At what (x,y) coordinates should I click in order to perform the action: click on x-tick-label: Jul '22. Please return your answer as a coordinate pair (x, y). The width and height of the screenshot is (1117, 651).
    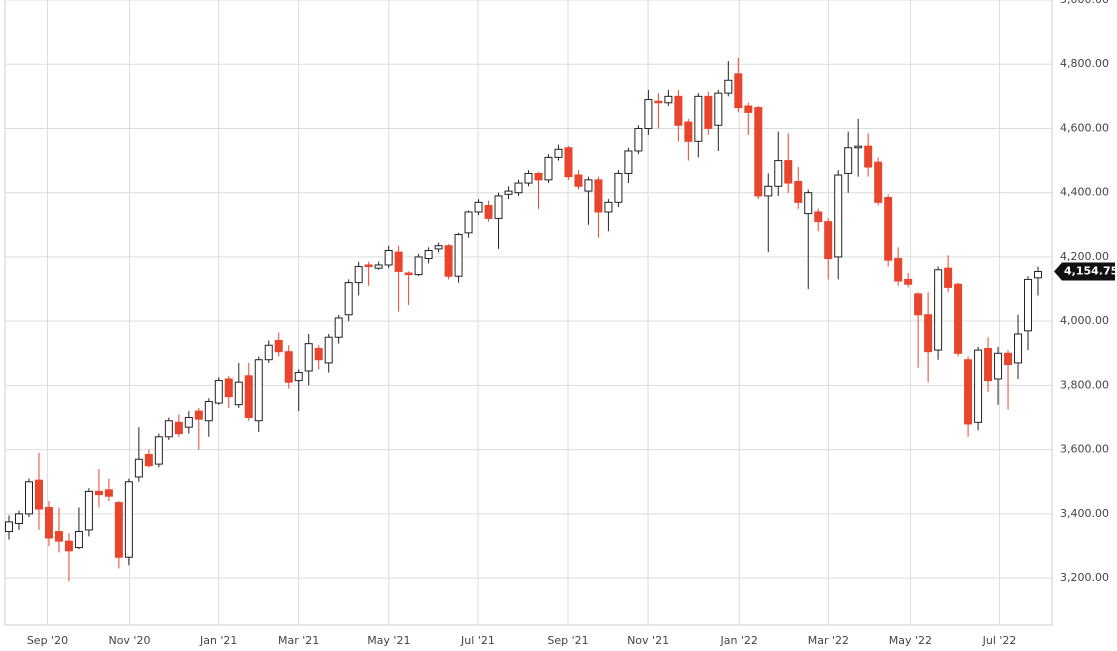
    Looking at the image, I should click on (999, 640).